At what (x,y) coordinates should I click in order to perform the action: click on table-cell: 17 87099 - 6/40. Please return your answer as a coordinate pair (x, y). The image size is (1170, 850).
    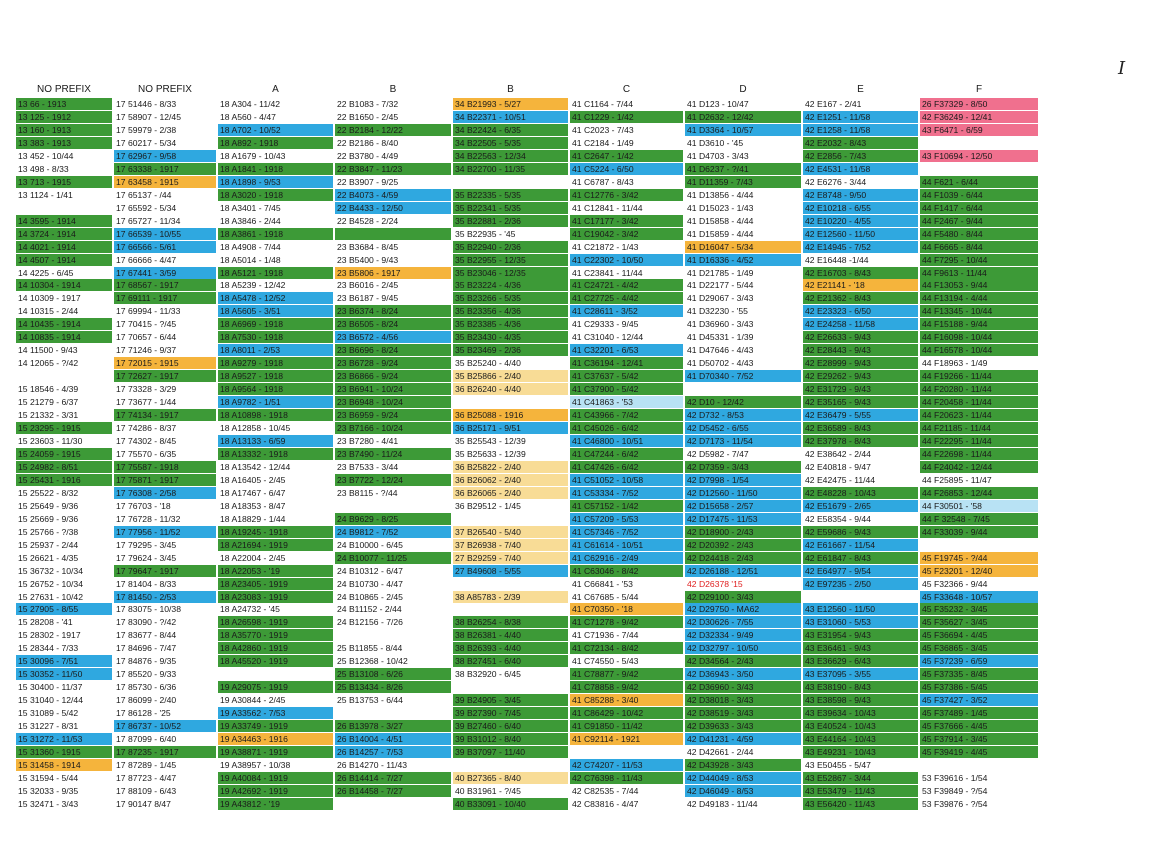
    Looking at the image, I should click on (146, 739).